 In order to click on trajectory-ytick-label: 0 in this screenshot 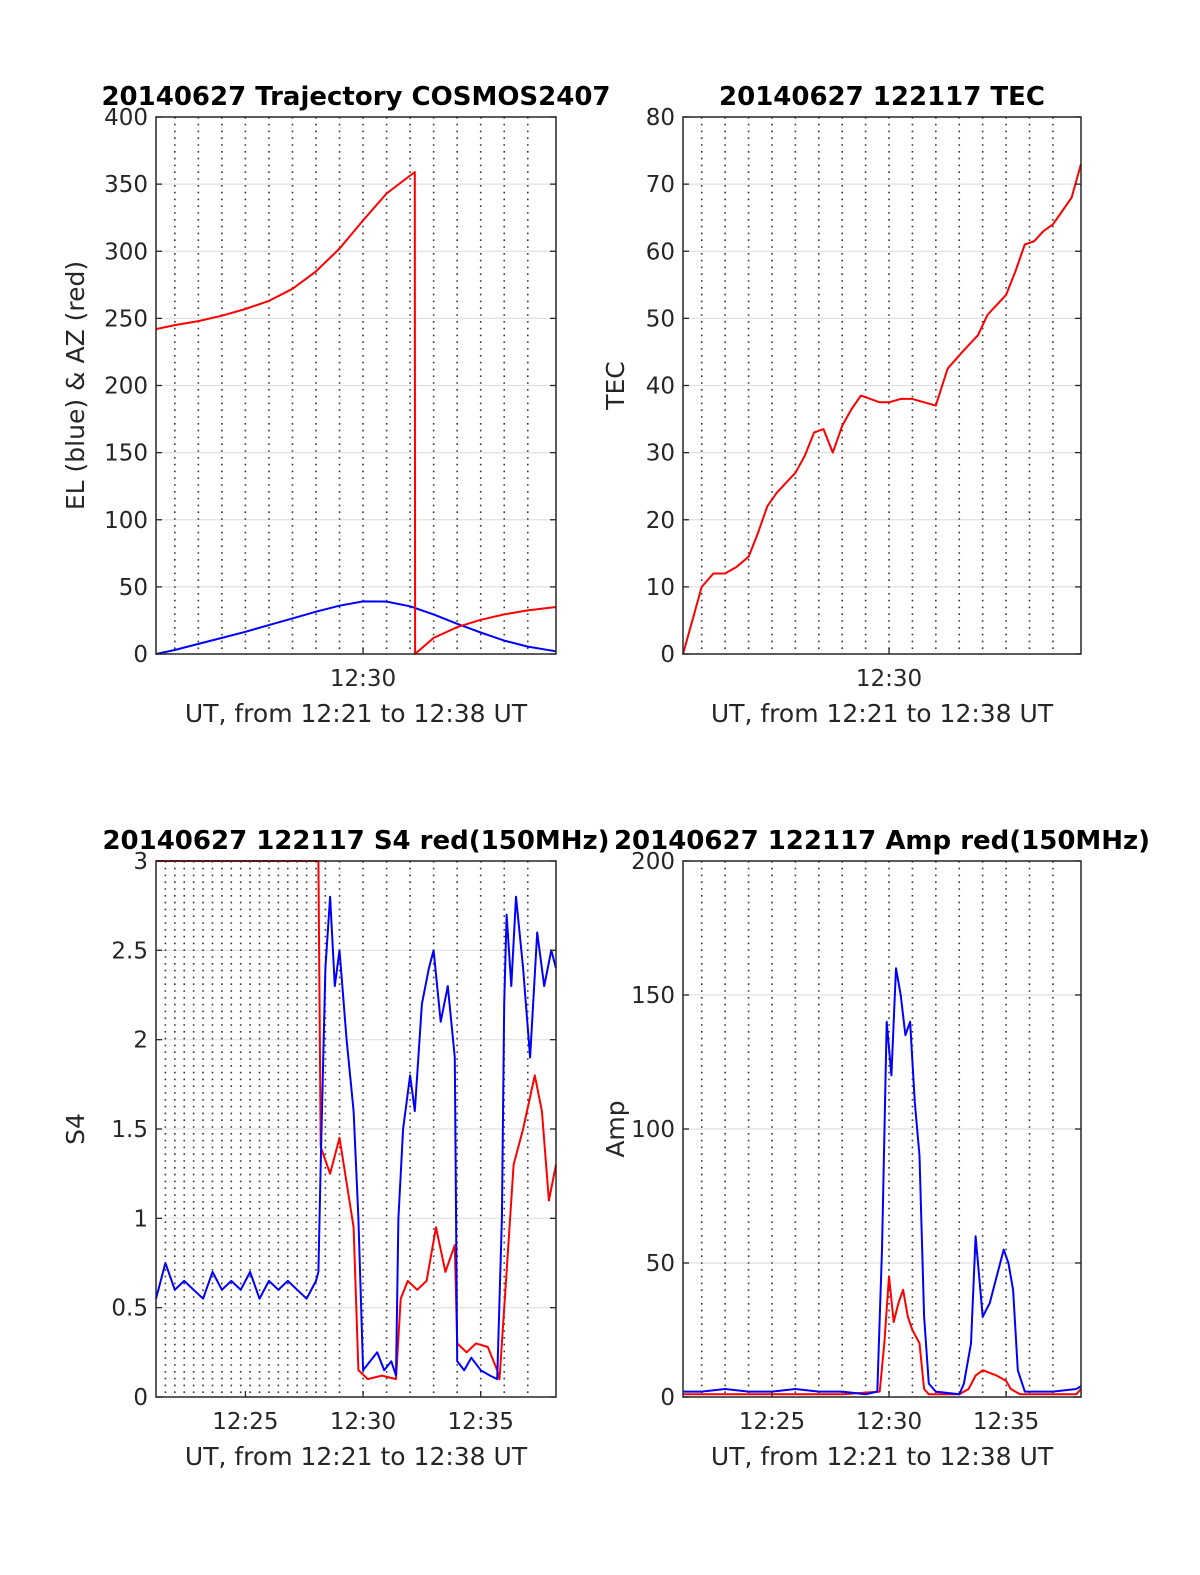, I will do `click(140, 655)`.